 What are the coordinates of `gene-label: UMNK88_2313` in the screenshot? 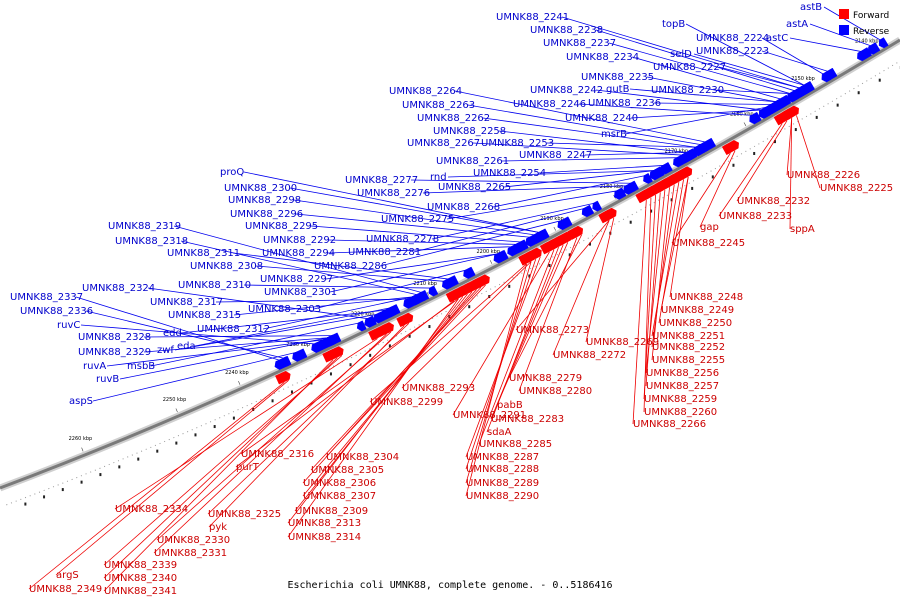 It's located at (324, 523).